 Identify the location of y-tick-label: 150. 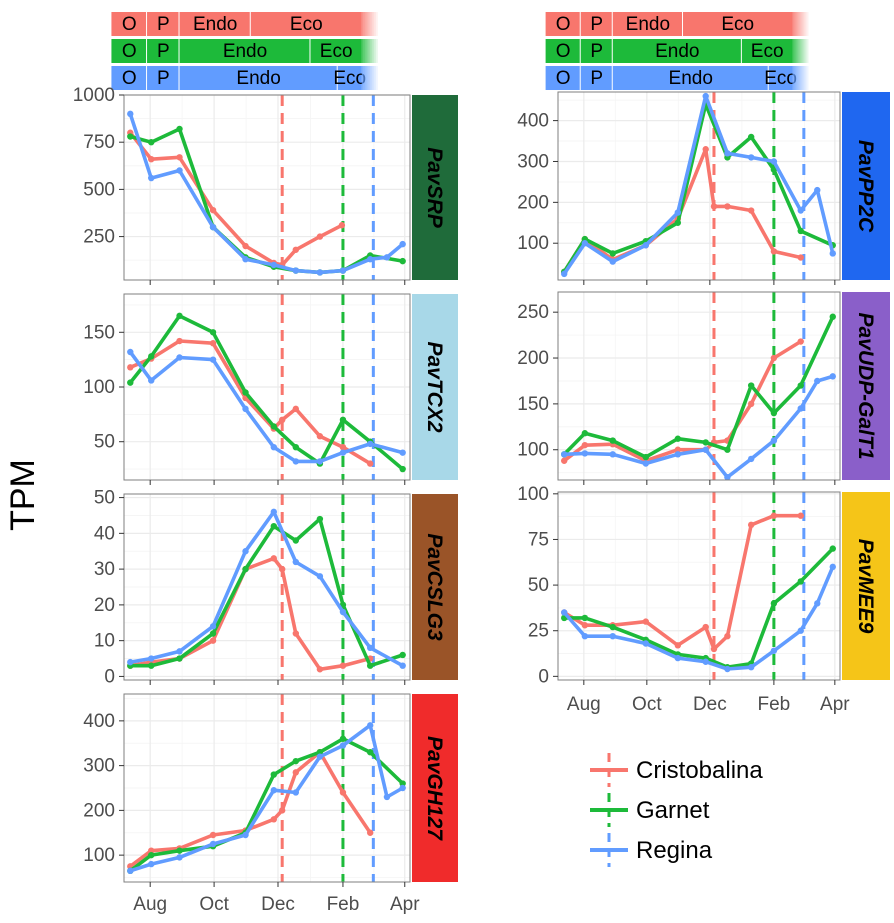
(99, 332).